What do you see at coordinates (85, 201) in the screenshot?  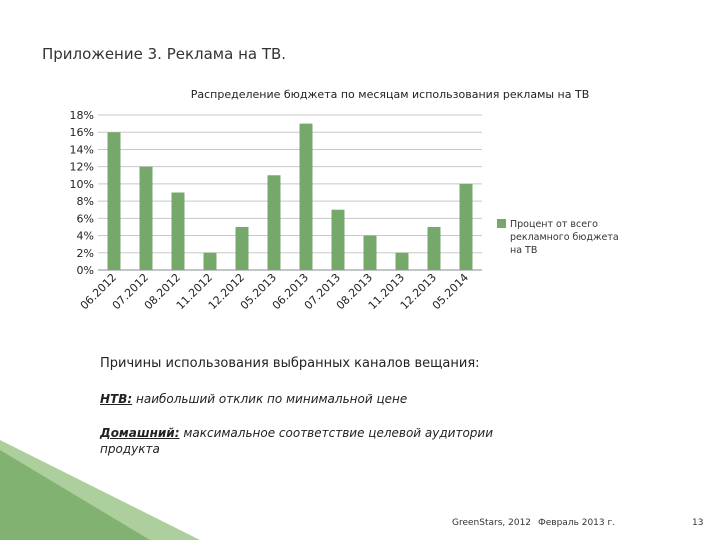 I see `y-tick-label: 8%` at bounding box center [85, 201].